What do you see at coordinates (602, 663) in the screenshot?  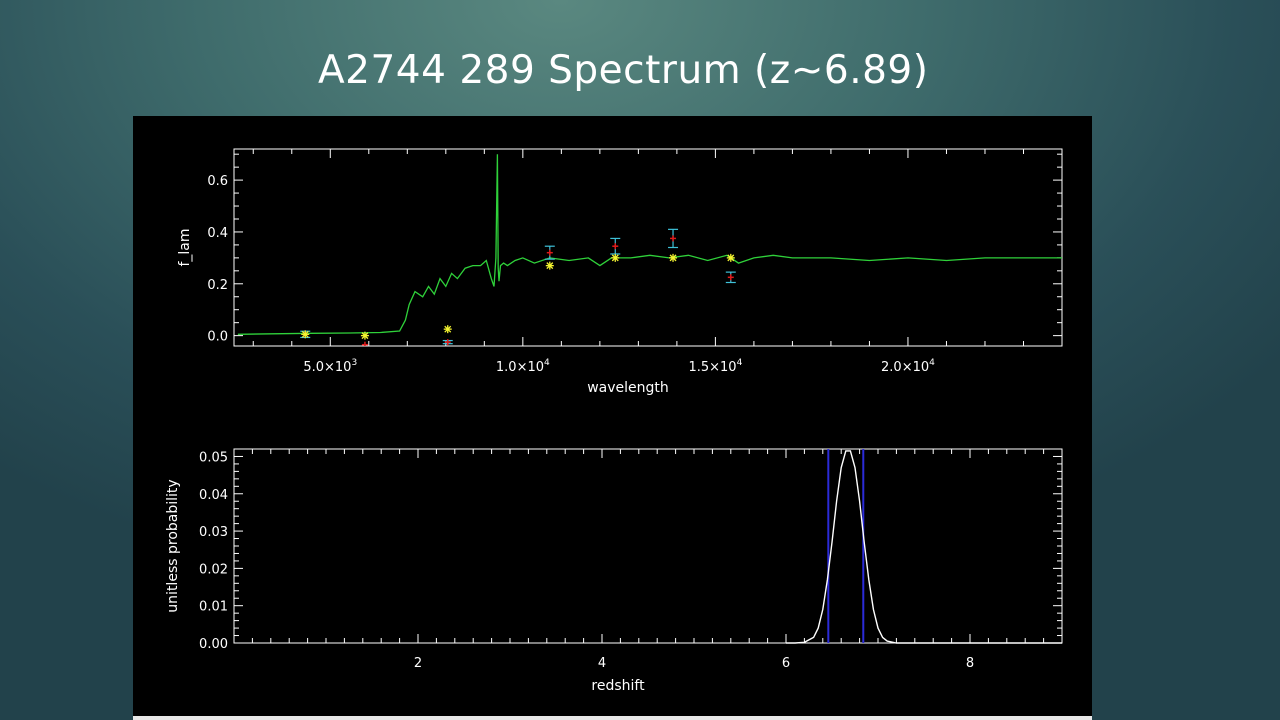 I see `x-tick-label: 4` at bounding box center [602, 663].